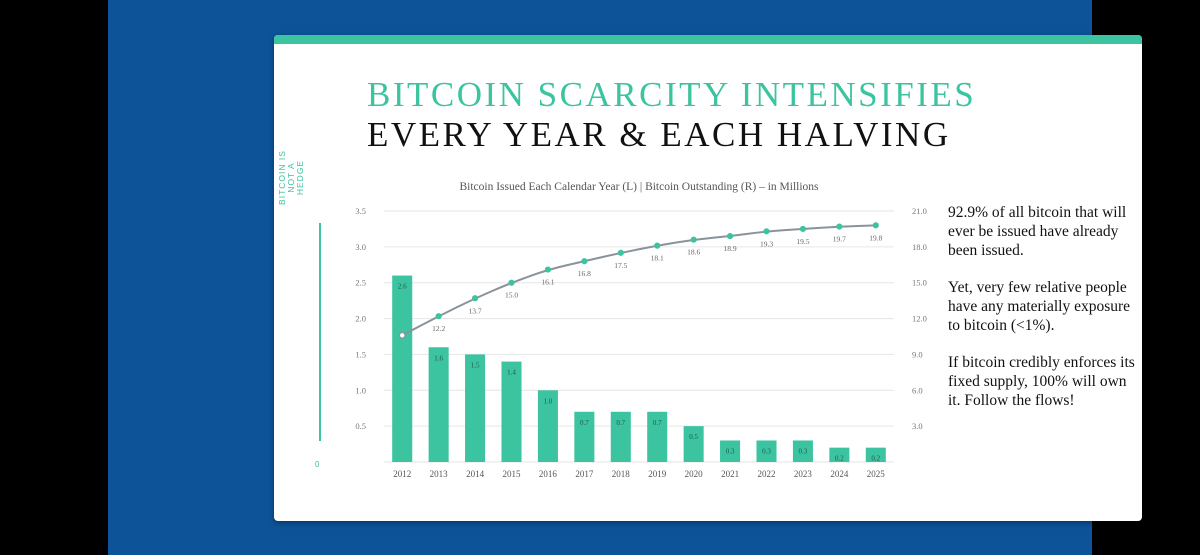 The width and height of the screenshot is (1200, 555). I want to click on x-tick-label: 2025, so click(876, 474).